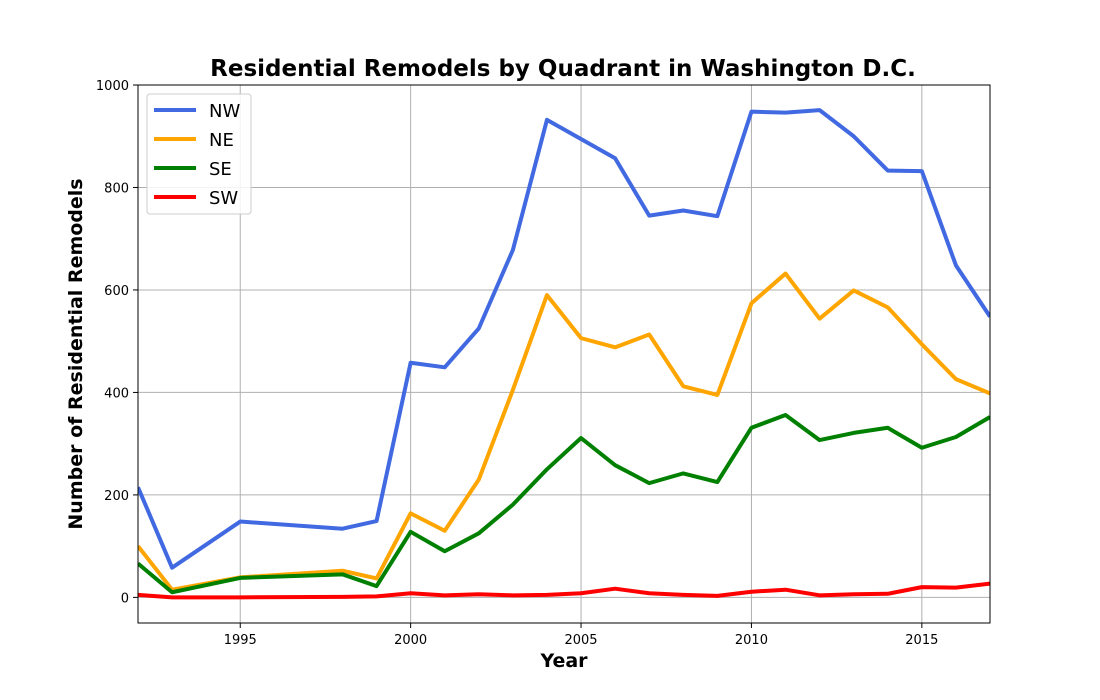 This screenshot has height=700, width=1100. Describe the element at coordinates (76, 353) in the screenshot. I see `y-axis-label: Number of Residential Remodels` at that location.